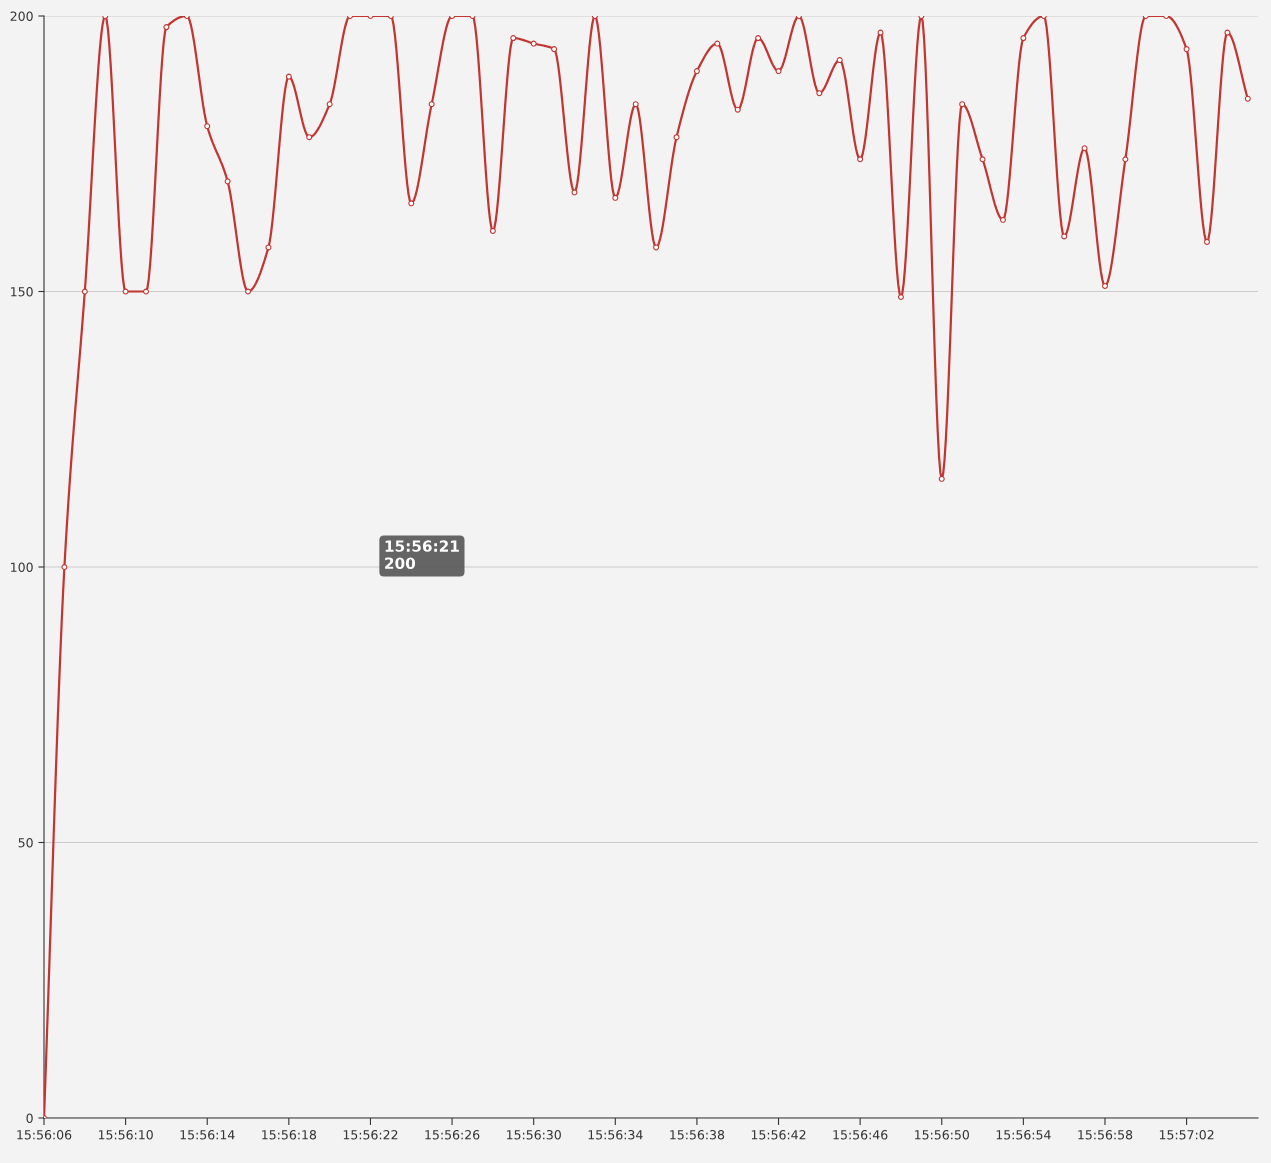 The image size is (1271, 1163). I want to click on x-tick-label: 15:56:26, so click(452, 1135).